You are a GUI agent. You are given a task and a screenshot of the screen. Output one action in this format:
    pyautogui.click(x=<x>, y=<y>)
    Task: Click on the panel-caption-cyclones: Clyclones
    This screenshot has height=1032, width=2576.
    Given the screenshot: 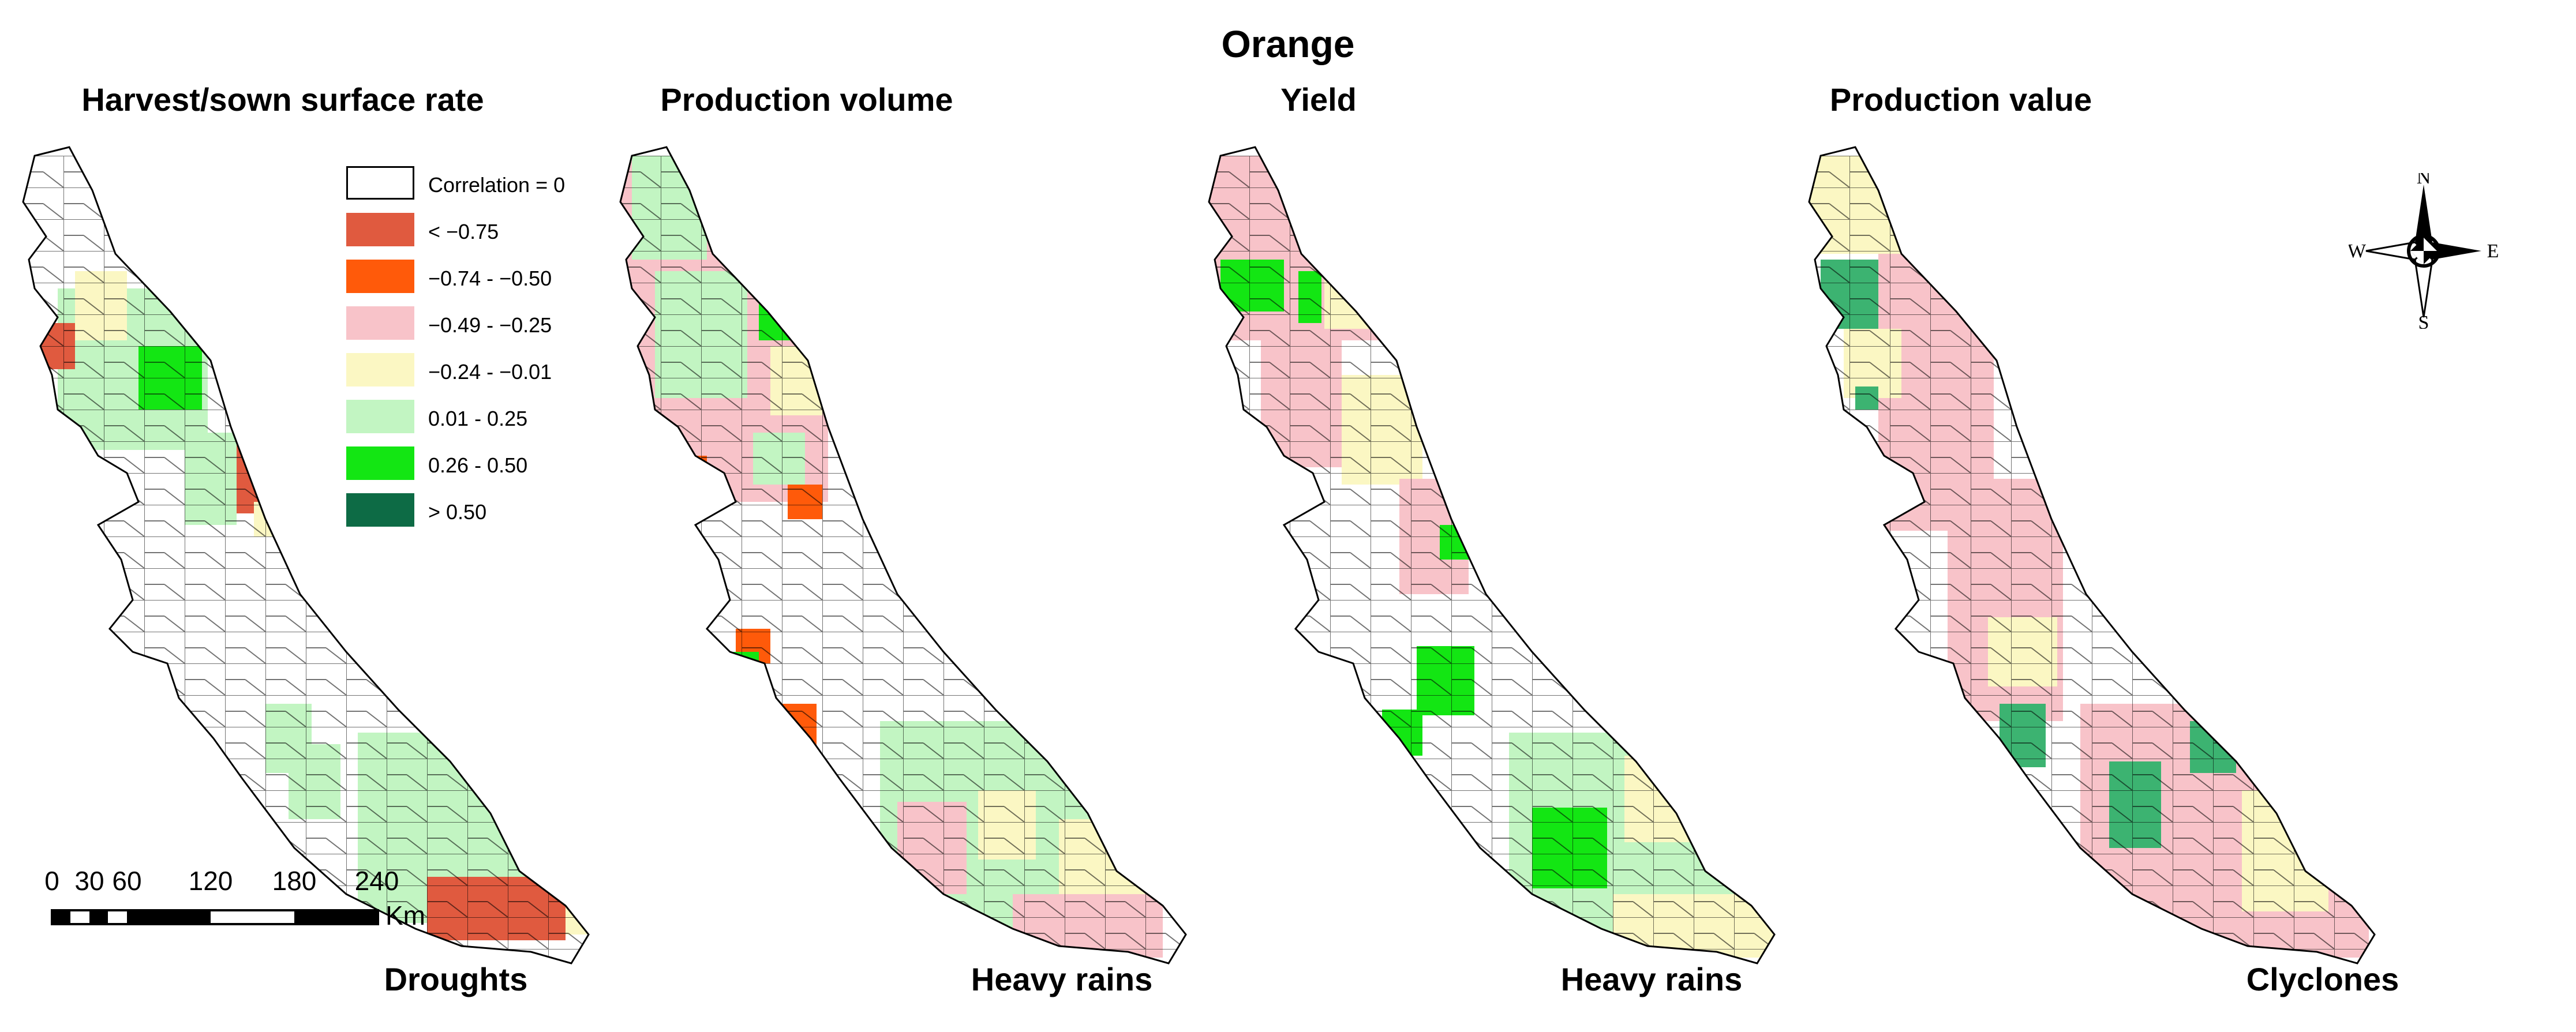 What is the action you would take?
    pyautogui.click(x=2322, y=979)
    